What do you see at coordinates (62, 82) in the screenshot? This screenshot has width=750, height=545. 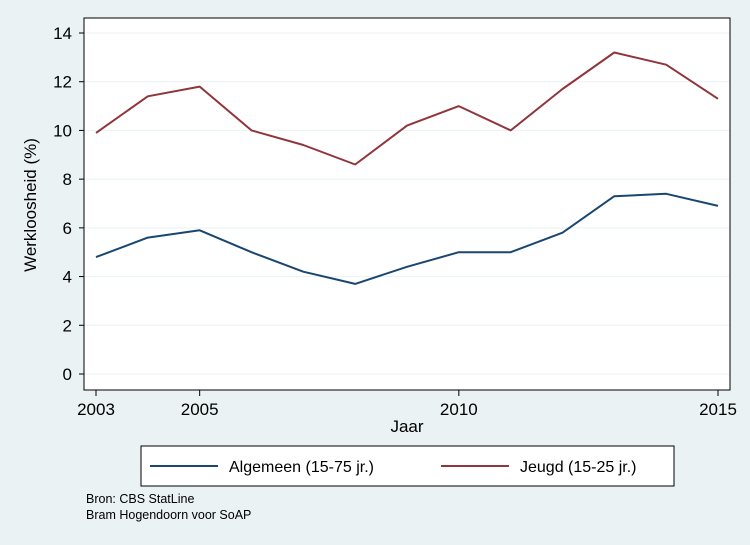 I see `y-tick-label-12: 12` at bounding box center [62, 82].